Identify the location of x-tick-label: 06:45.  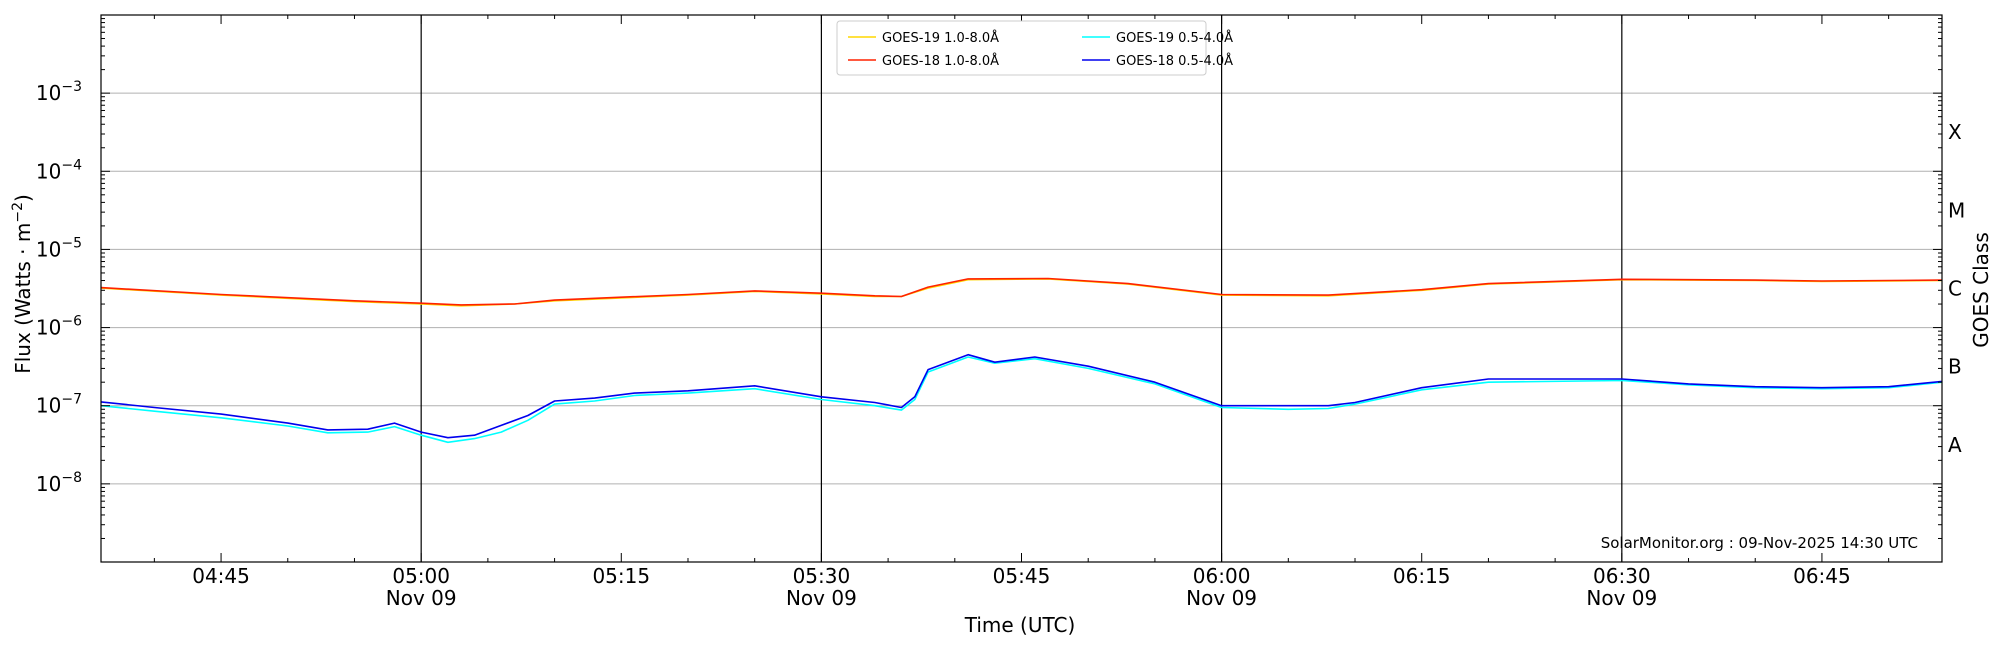
(1822, 576).